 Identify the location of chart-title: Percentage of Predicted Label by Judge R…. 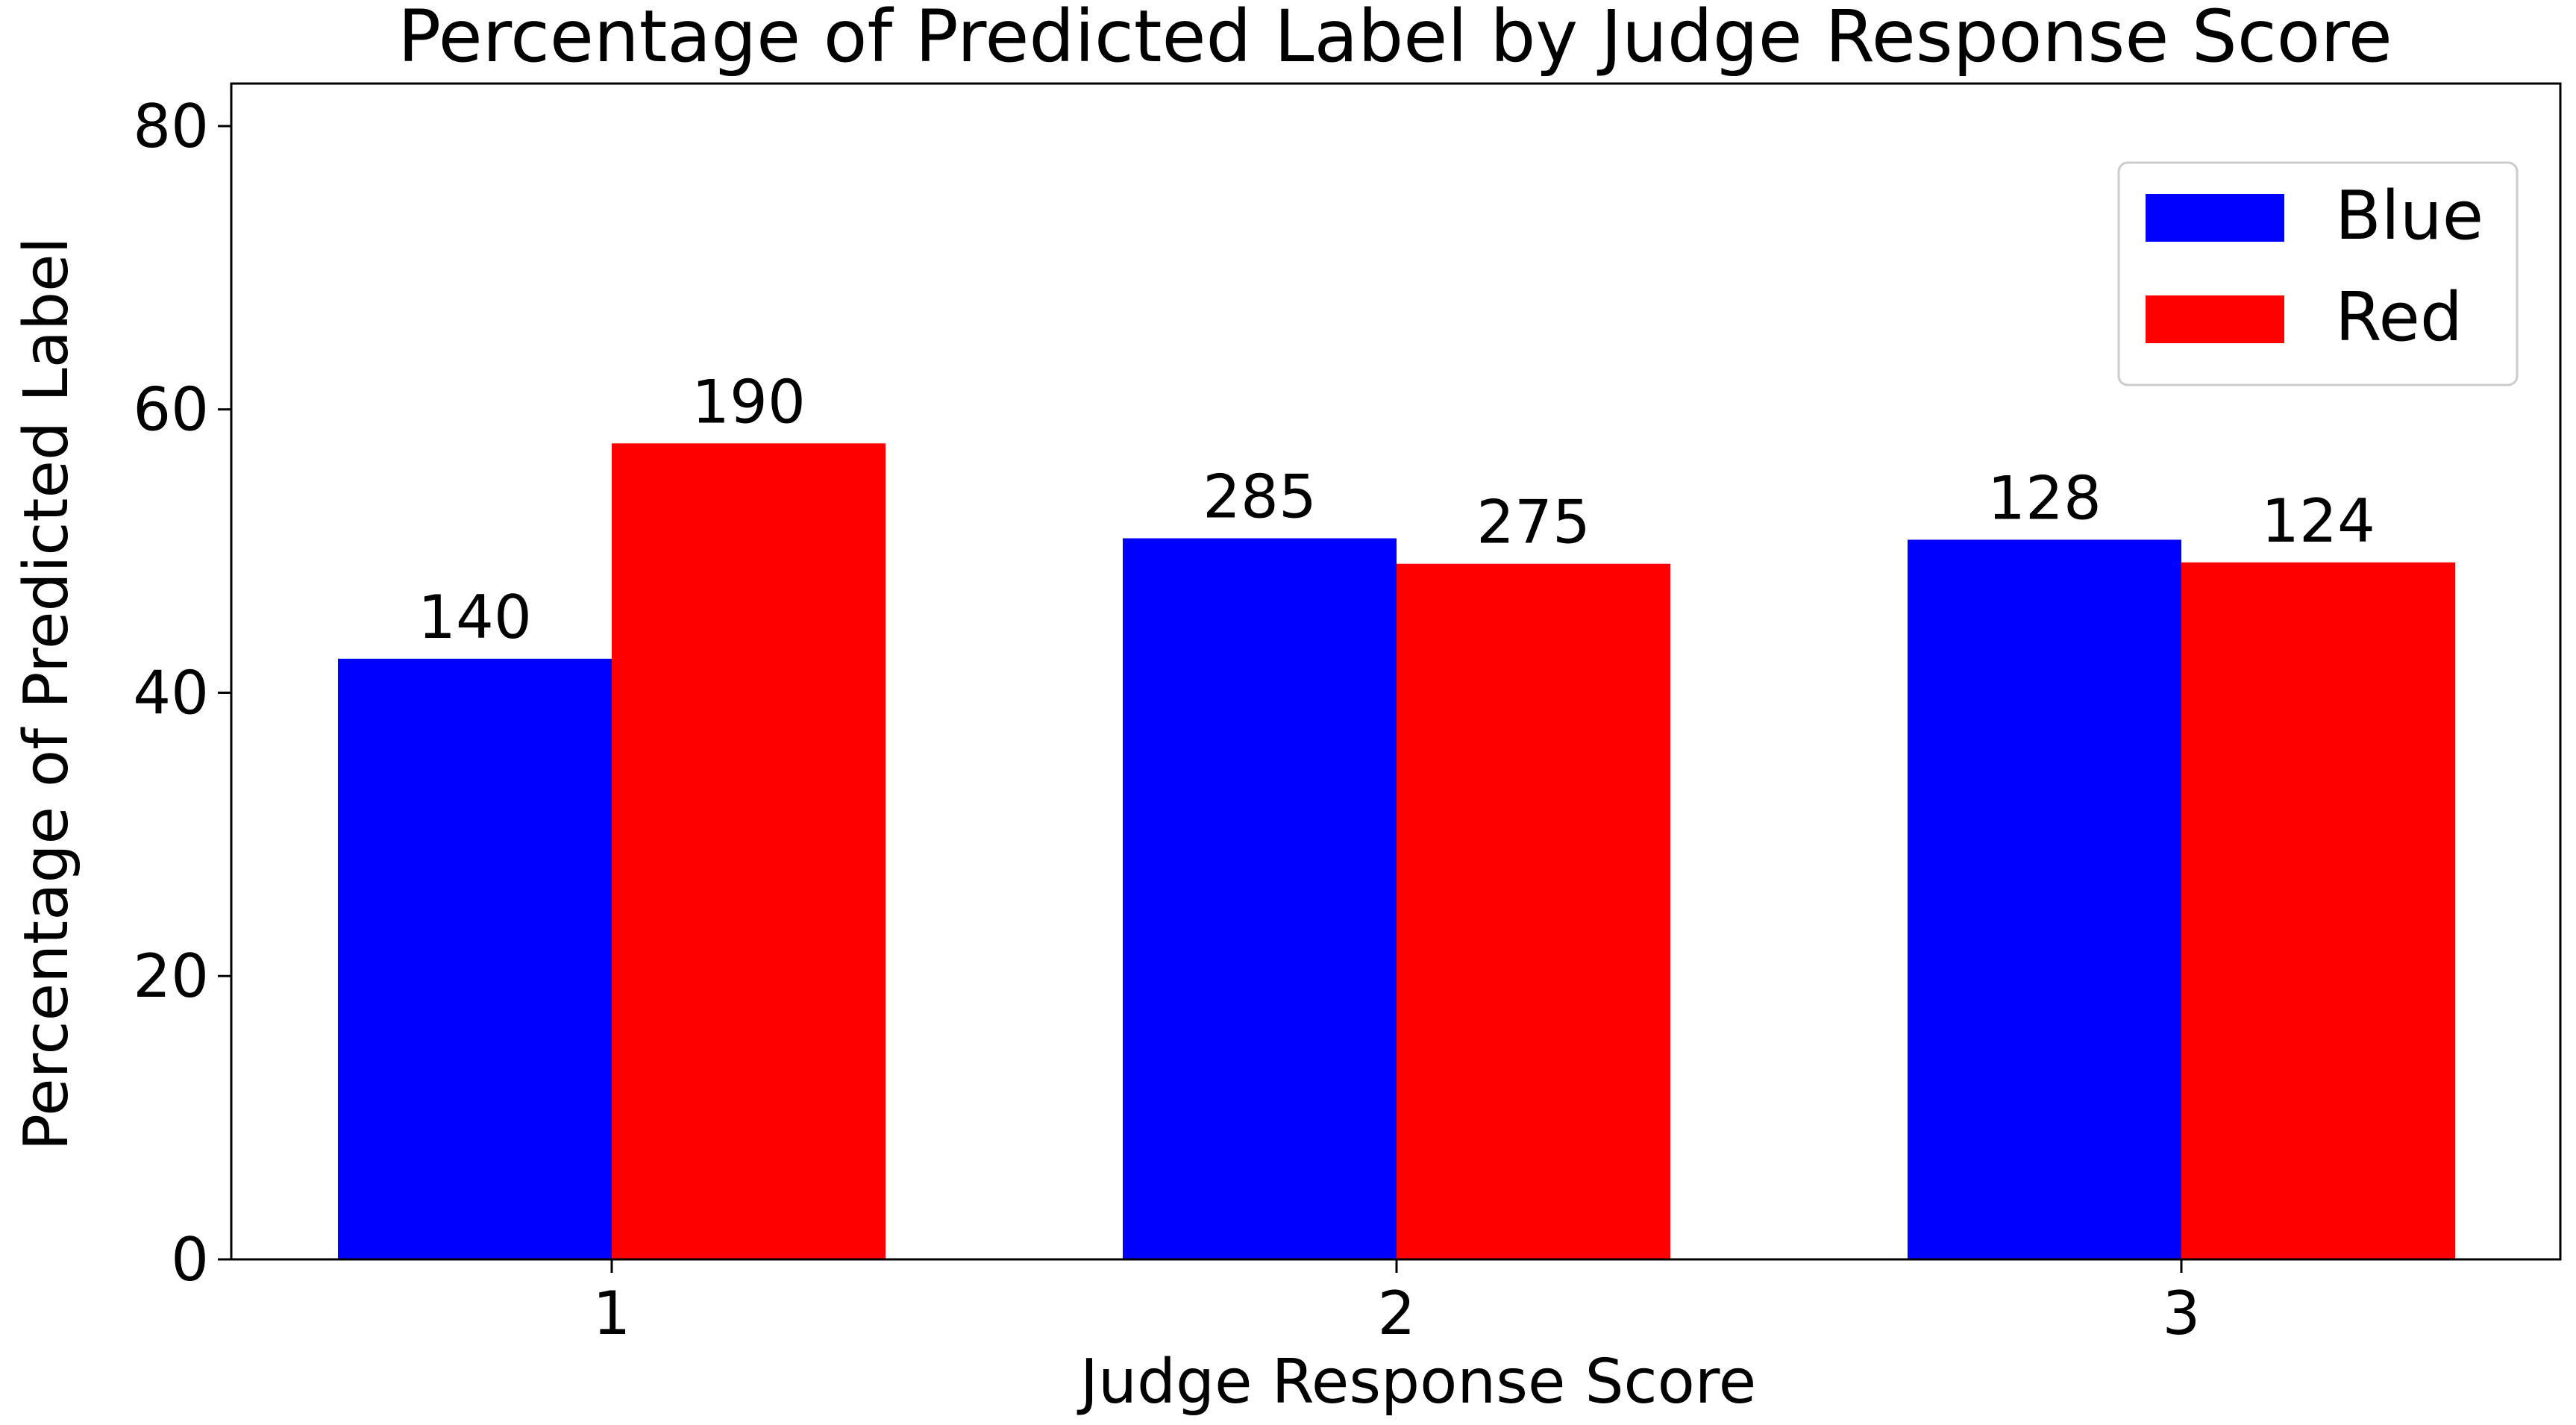
(1395, 39).